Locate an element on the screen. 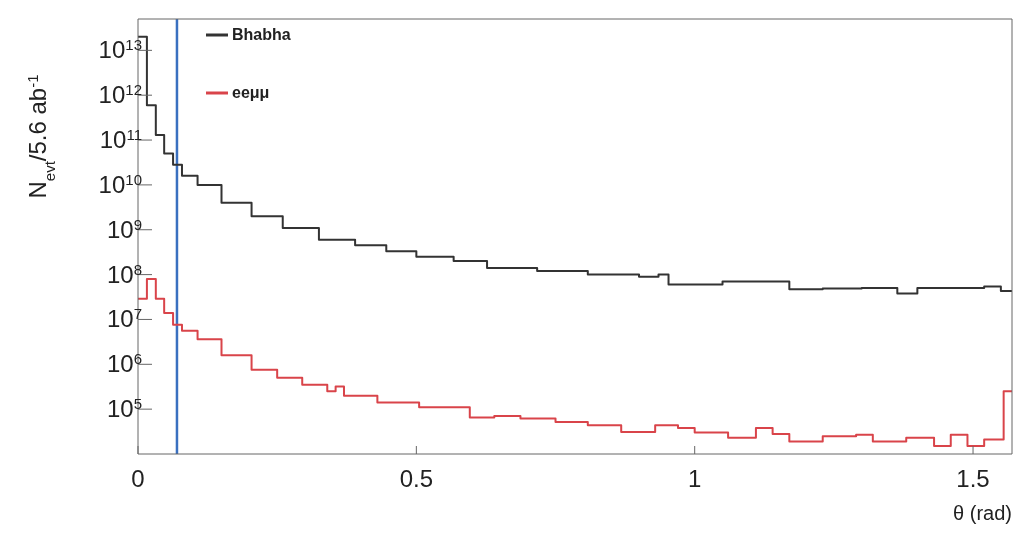 This screenshot has height=542, width=1031. x-axis-title: θ (rad) is located at coordinates (982, 513).